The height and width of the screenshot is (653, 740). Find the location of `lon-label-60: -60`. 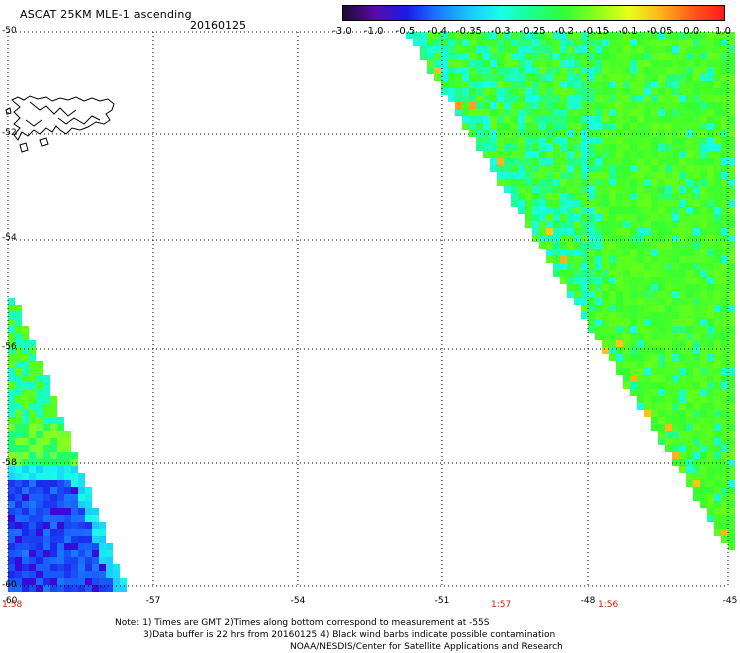

lon-label-60: -60 is located at coordinates (10, 601).